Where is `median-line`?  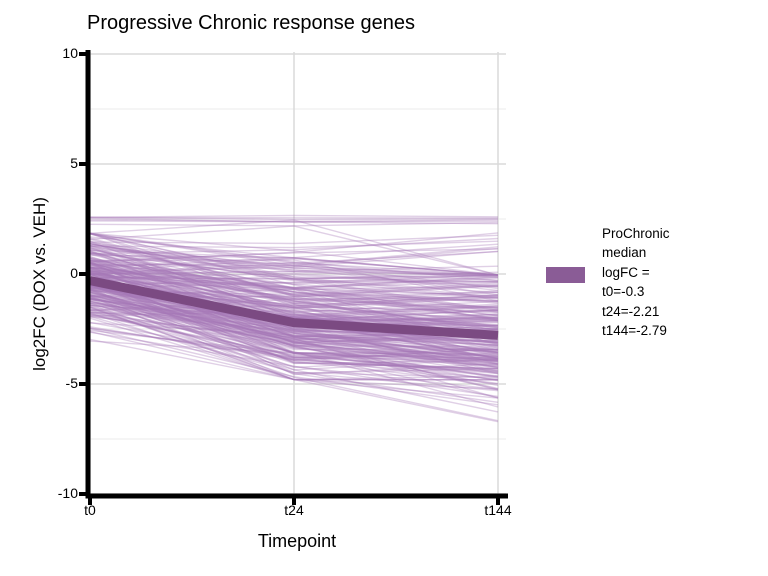 median-line is located at coordinates (294, 308).